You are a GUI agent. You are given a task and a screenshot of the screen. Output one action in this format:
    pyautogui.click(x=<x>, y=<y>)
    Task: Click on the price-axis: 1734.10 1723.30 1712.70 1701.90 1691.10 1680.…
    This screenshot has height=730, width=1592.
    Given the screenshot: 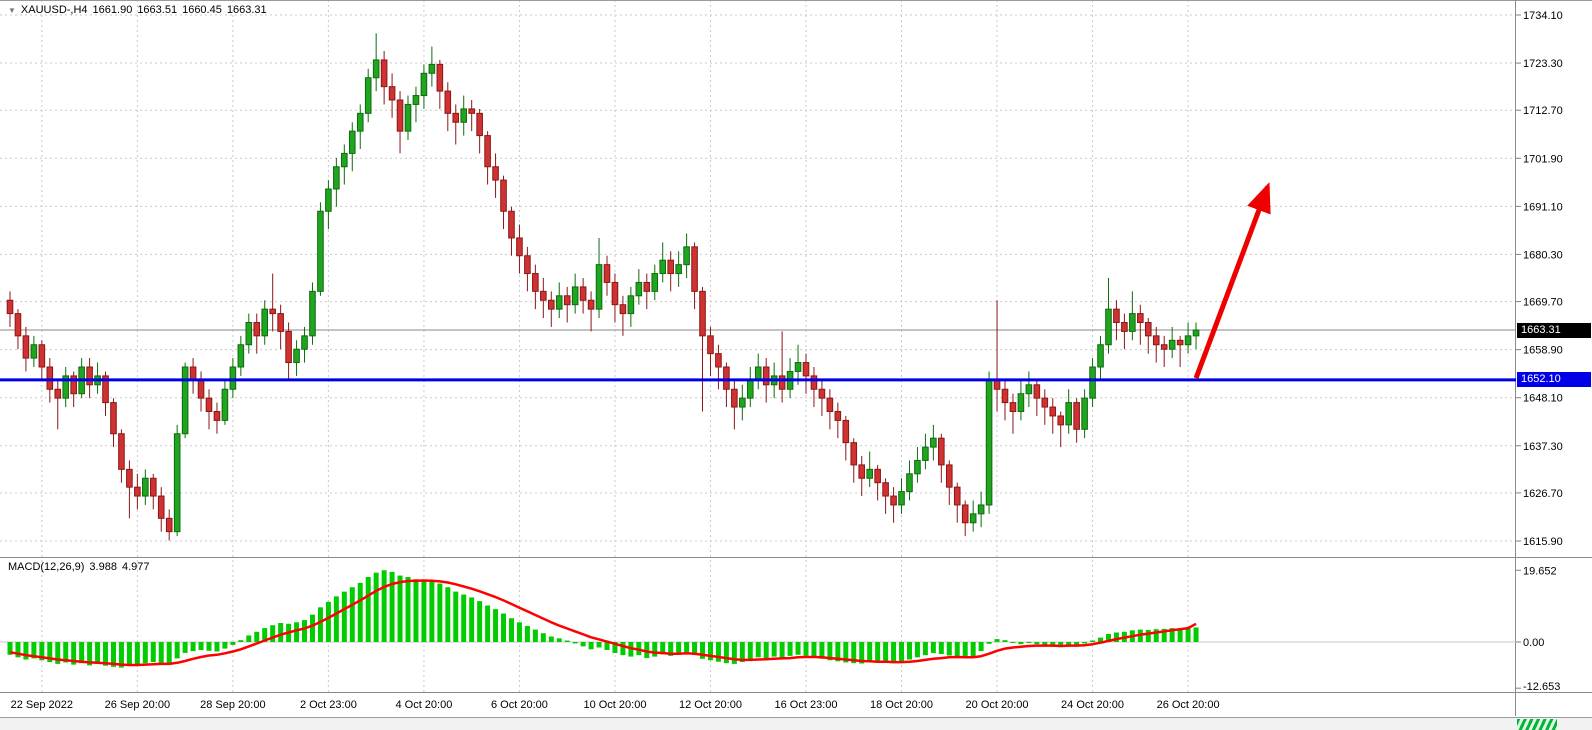 What is the action you would take?
    pyautogui.click(x=1539, y=279)
    